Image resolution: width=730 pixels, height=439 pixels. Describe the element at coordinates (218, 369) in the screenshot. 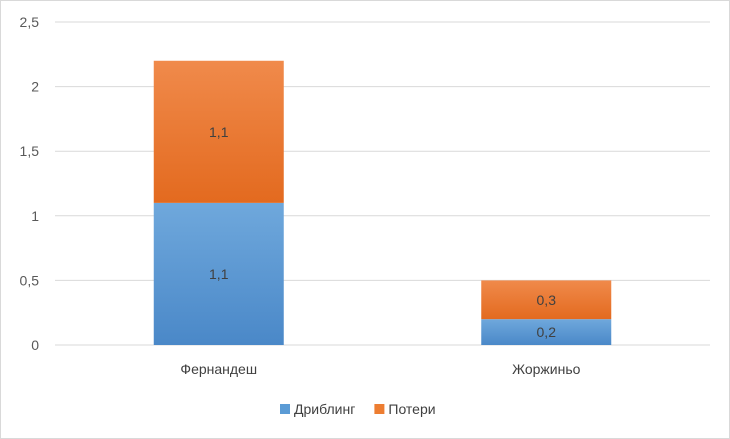

I see `category-label: Фернандеш` at that location.